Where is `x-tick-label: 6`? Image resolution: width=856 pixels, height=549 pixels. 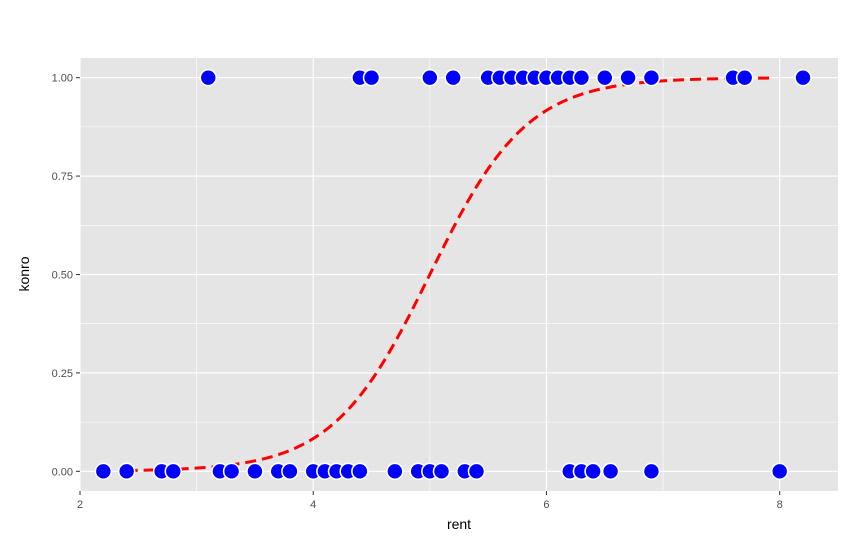 x-tick-label: 6 is located at coordinates (546, 505).